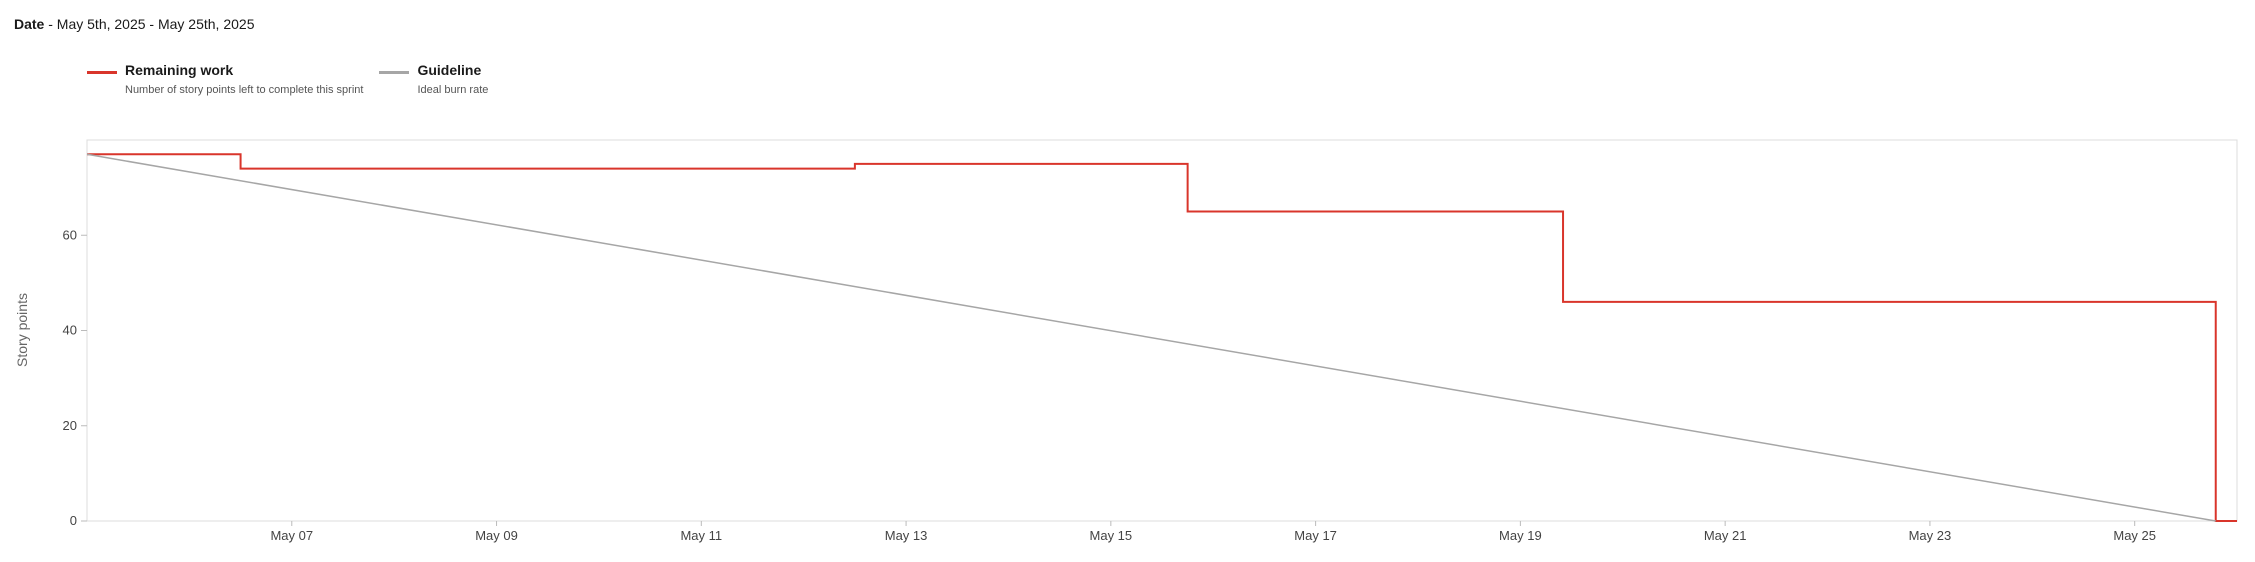 This screenshot has height=562, width=2255. Describe the element at coordinates (73, 520) in the screenshot. I see `y-tick-label: 0` at that location.